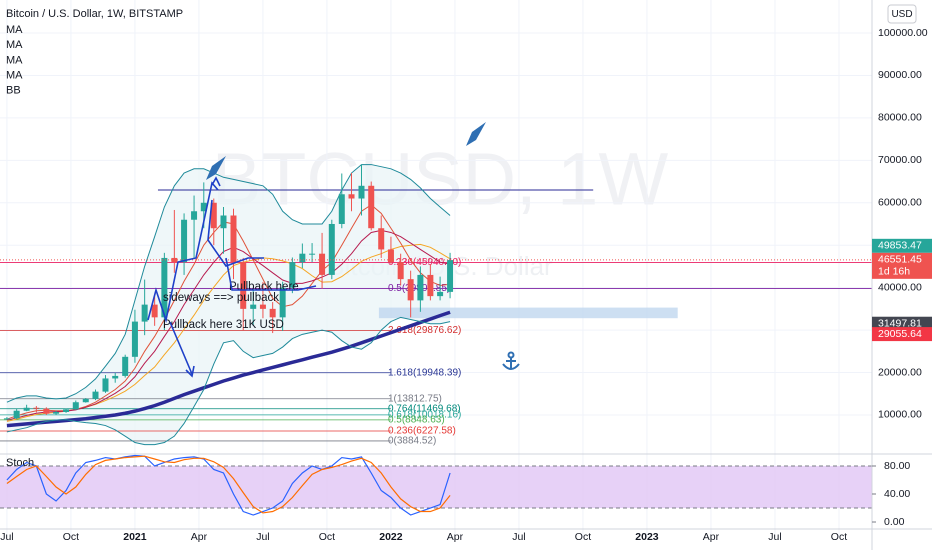 This screenshot has height=550, width=932. What do you see at coordinates (424, 372) in the screenshot?
I see `fib-label: 1.618(19948.39)` at bounding box center [424, 372].